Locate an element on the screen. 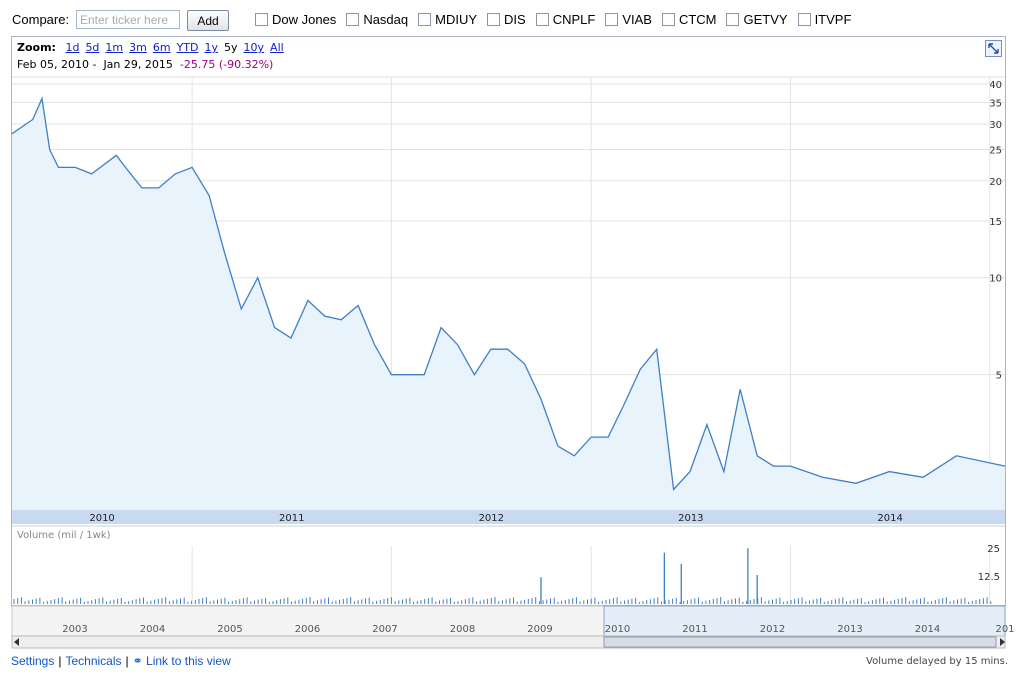  navigator-window is located at coordinates (804, 621).